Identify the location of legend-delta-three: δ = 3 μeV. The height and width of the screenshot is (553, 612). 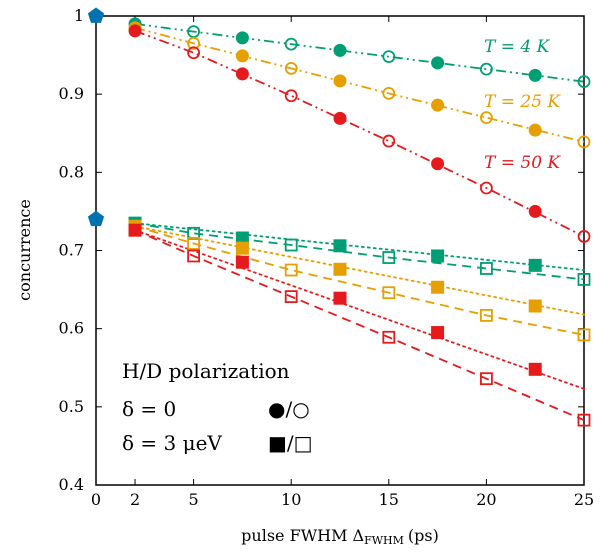
(172, 443).